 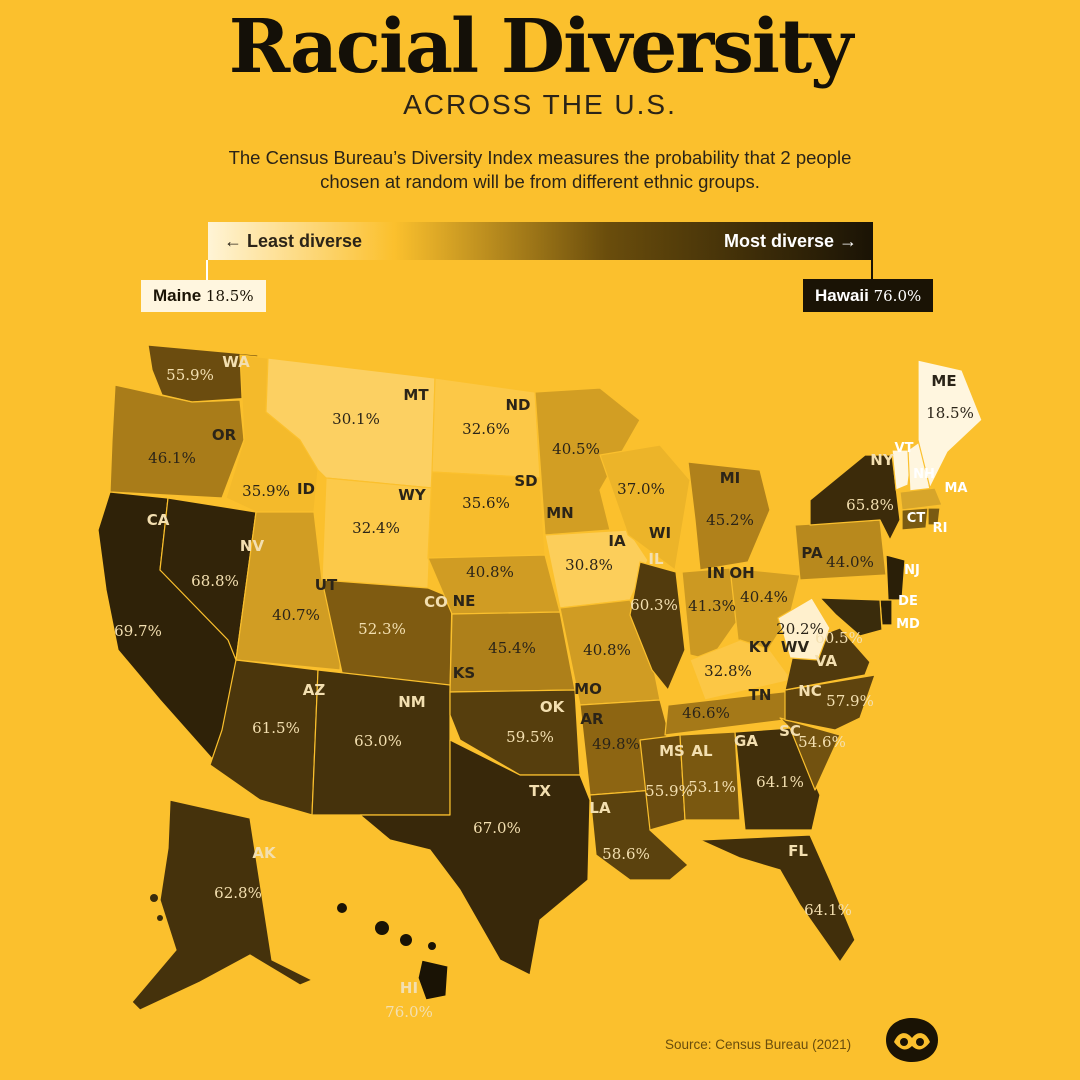 I want to click on state-abbr-ga: GA, so click(x=746, y=741).